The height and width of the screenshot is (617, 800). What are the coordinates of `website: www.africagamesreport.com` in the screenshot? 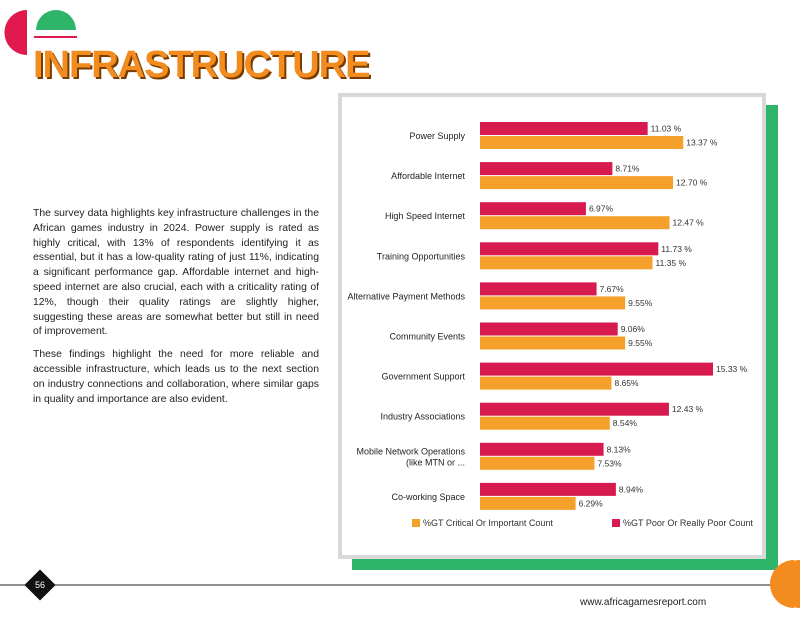 It's located at (643, 602).